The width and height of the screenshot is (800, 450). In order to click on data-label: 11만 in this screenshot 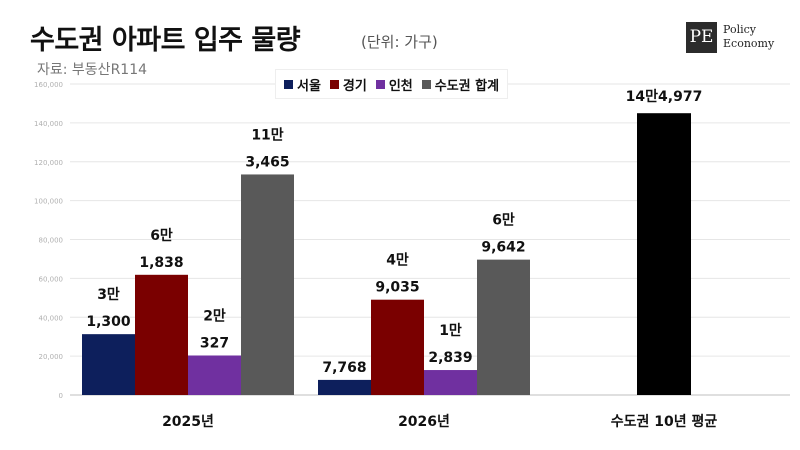, I will do `click(267, 135)`.